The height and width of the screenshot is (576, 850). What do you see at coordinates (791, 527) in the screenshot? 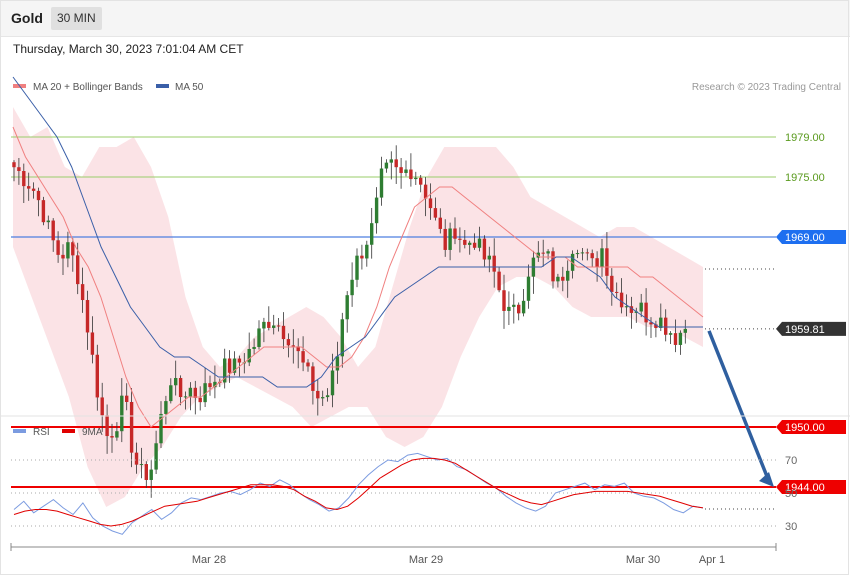
I see `rsi-level-label: 30` at bounding box center [791, 527].